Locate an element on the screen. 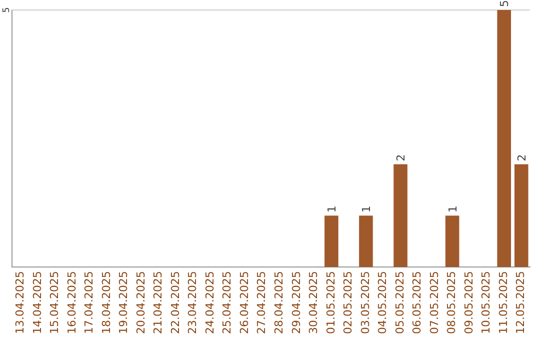  x-tick-label: 27.04.2025 is located at coordinates (261, 302).